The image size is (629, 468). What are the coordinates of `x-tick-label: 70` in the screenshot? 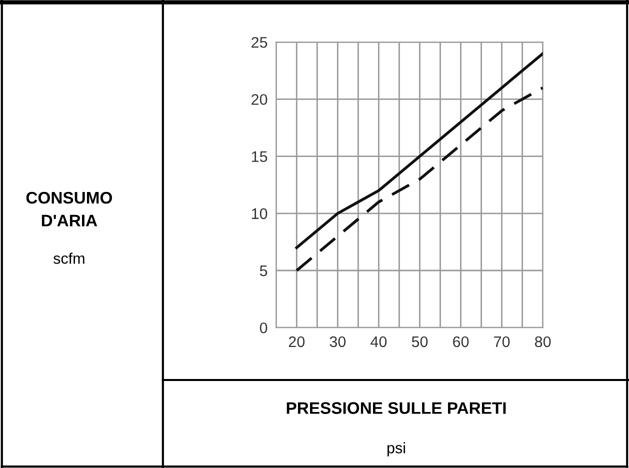 It's located at (502, 342).